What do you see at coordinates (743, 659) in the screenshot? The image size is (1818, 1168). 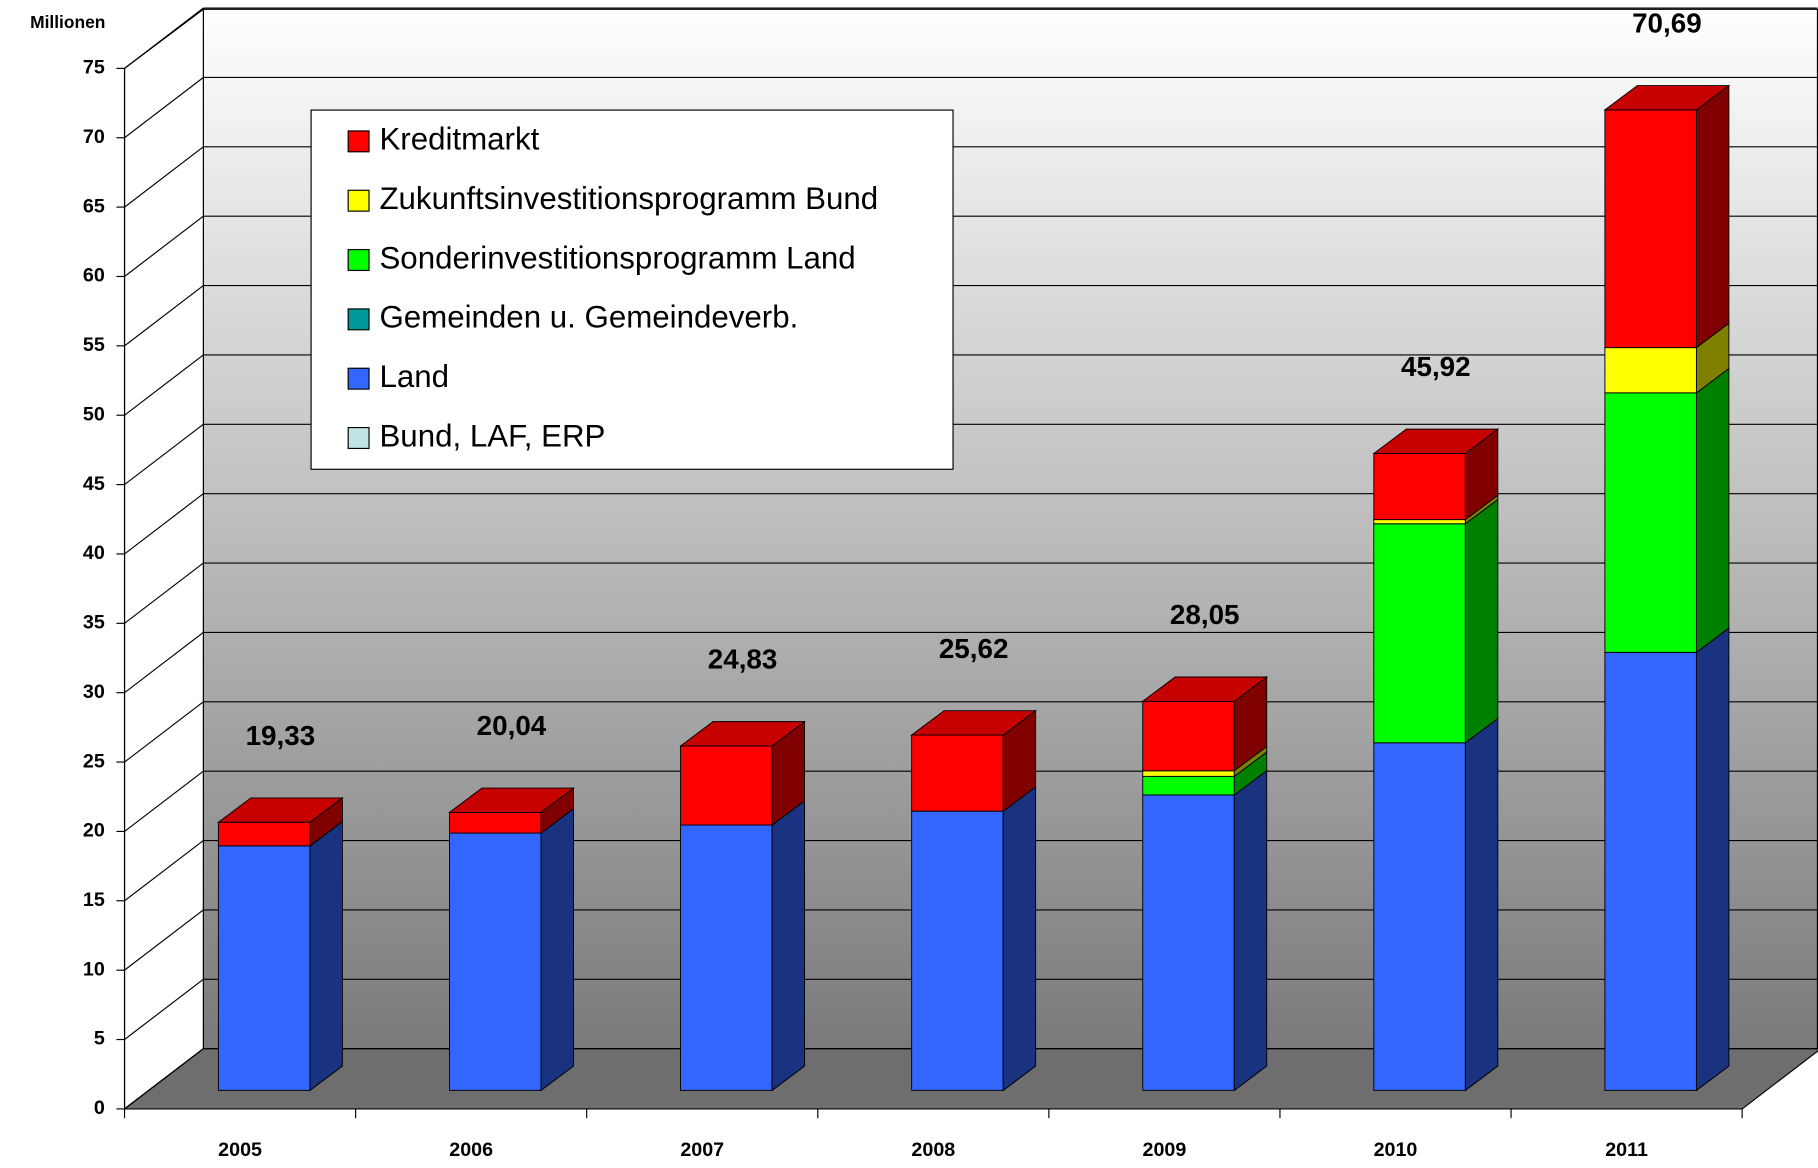 I see `total-label: 24,83` at bounding box center [743, 659].